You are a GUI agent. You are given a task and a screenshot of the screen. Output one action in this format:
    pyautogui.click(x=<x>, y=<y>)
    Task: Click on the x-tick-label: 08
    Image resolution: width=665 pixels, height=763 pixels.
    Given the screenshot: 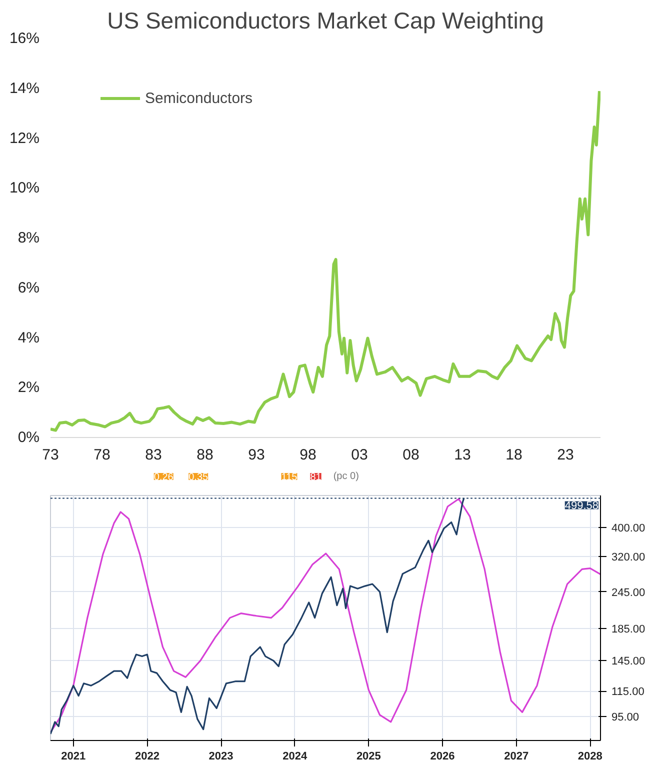 What is the action you would take?
    pyautogui.click(x=411, y=455)
    